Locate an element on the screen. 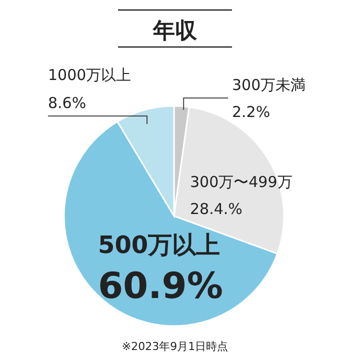  chart-title: 年収 is located at coordinates (175, 31).